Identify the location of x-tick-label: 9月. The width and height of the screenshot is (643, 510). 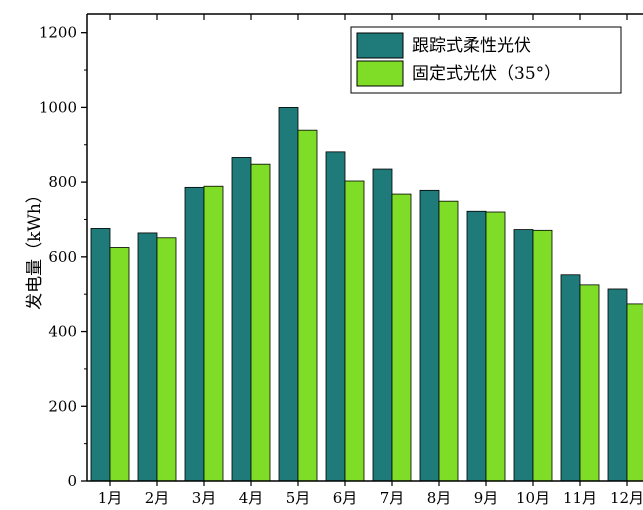
(486, 498).